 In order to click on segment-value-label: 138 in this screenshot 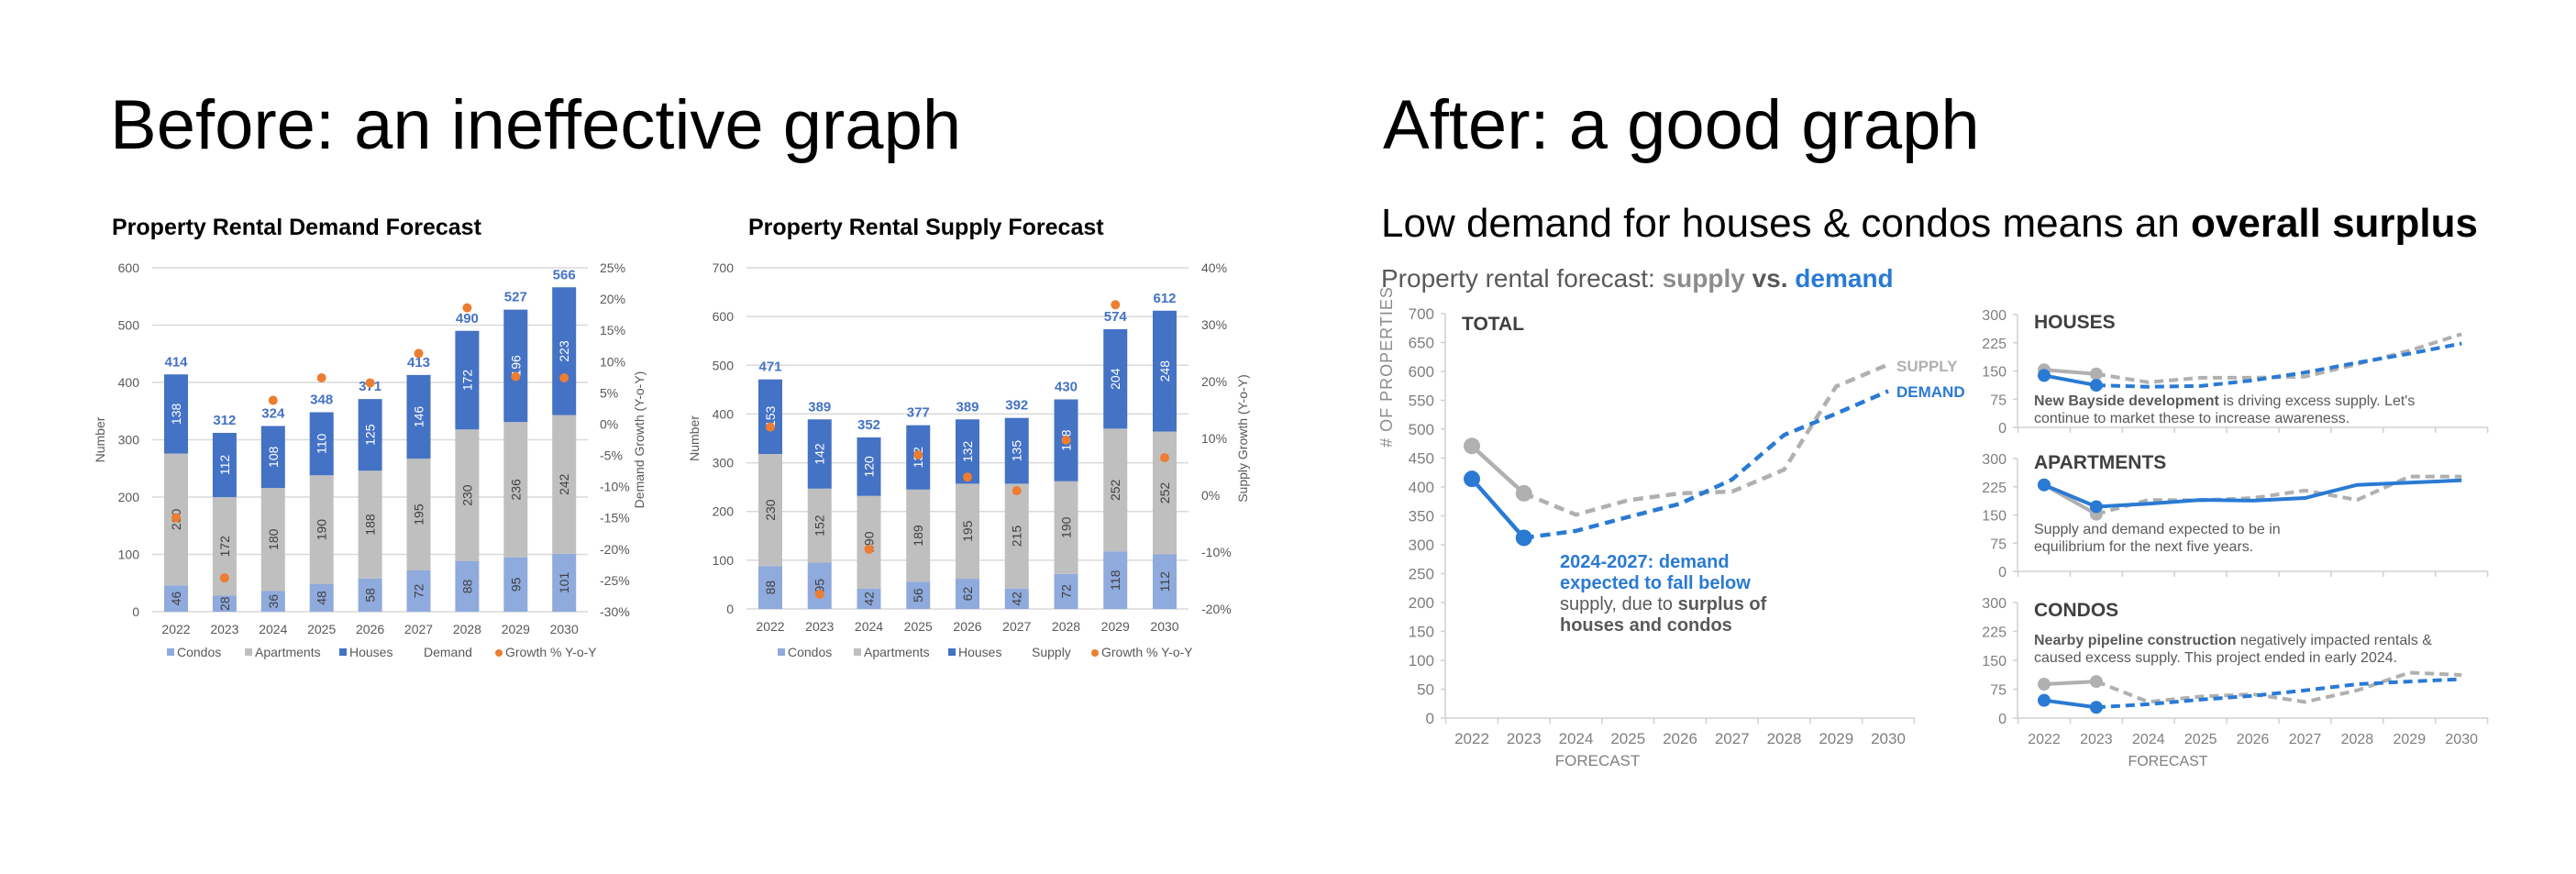, I will do `click(176, 414)`.